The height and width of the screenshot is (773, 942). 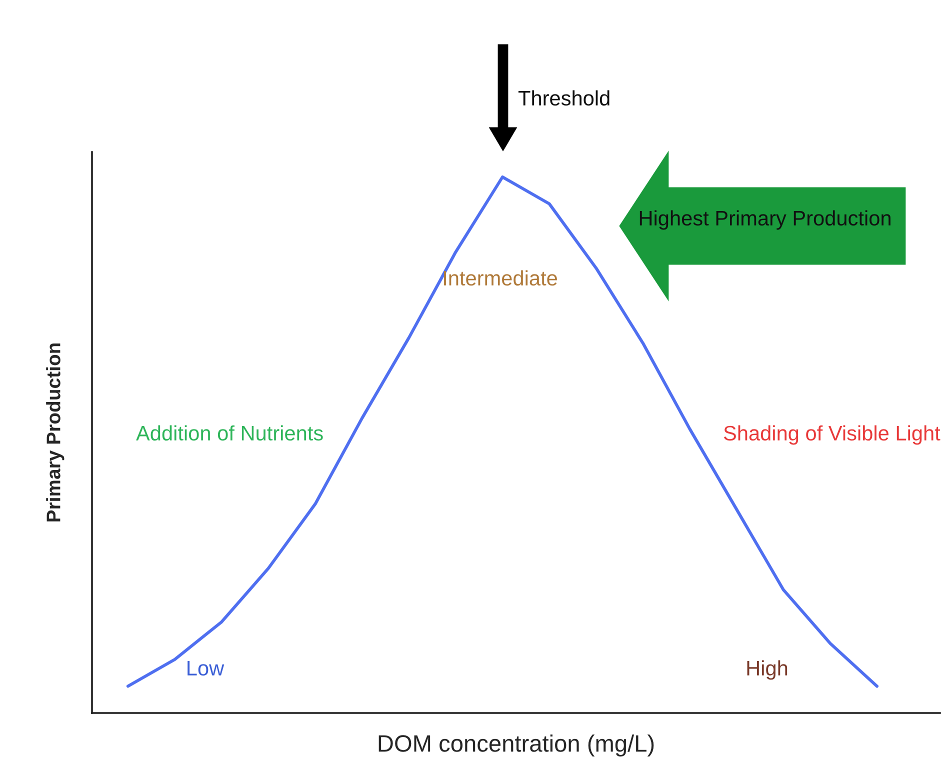 What do you see at coordinates (55, 432) in the screenshot?
I see `y-axis-title: Primary Production` at bounding box center [55, 432].